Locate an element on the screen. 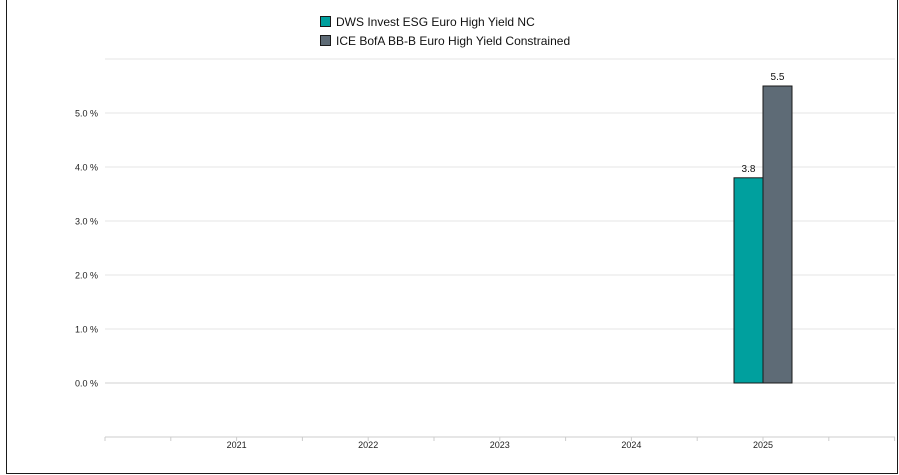  x-tick-label-2025: 2025 is located at coordinates (763, 445).